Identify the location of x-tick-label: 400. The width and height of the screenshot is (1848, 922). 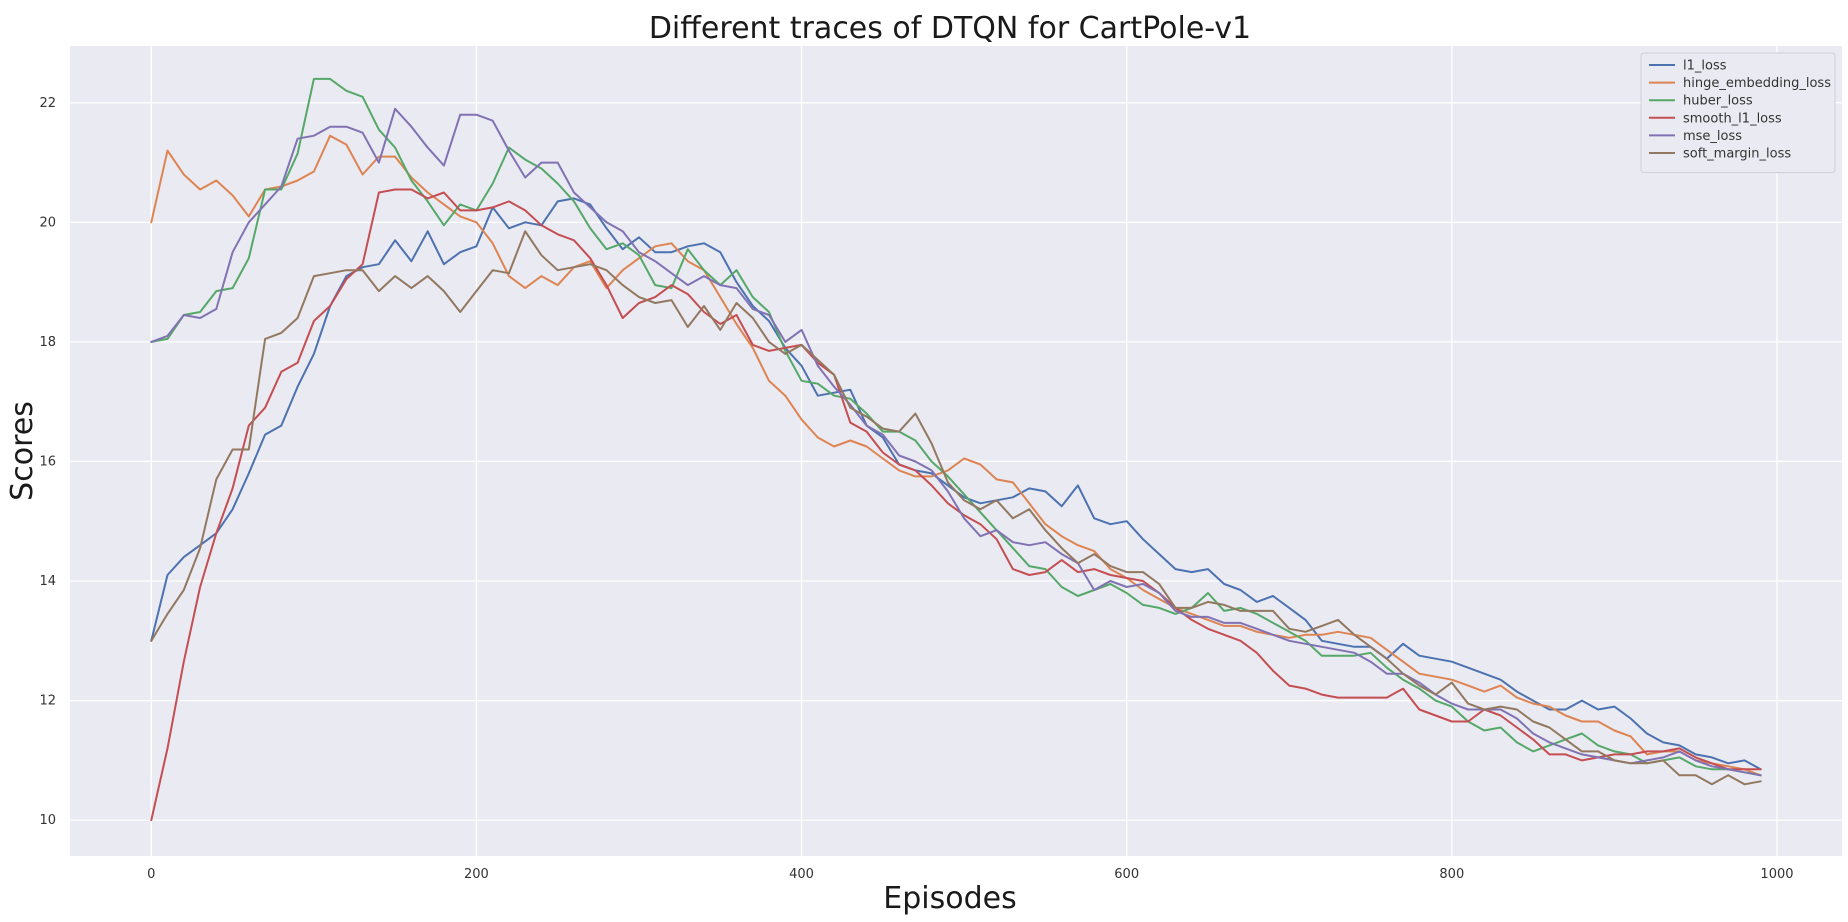
(801, 874).